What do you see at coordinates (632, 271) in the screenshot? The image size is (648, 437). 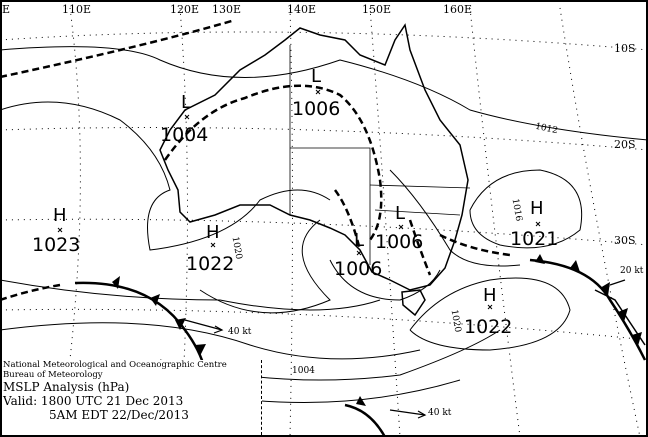 I see `wind-speed-label: 20 kt` at bounding box center [632, 271].